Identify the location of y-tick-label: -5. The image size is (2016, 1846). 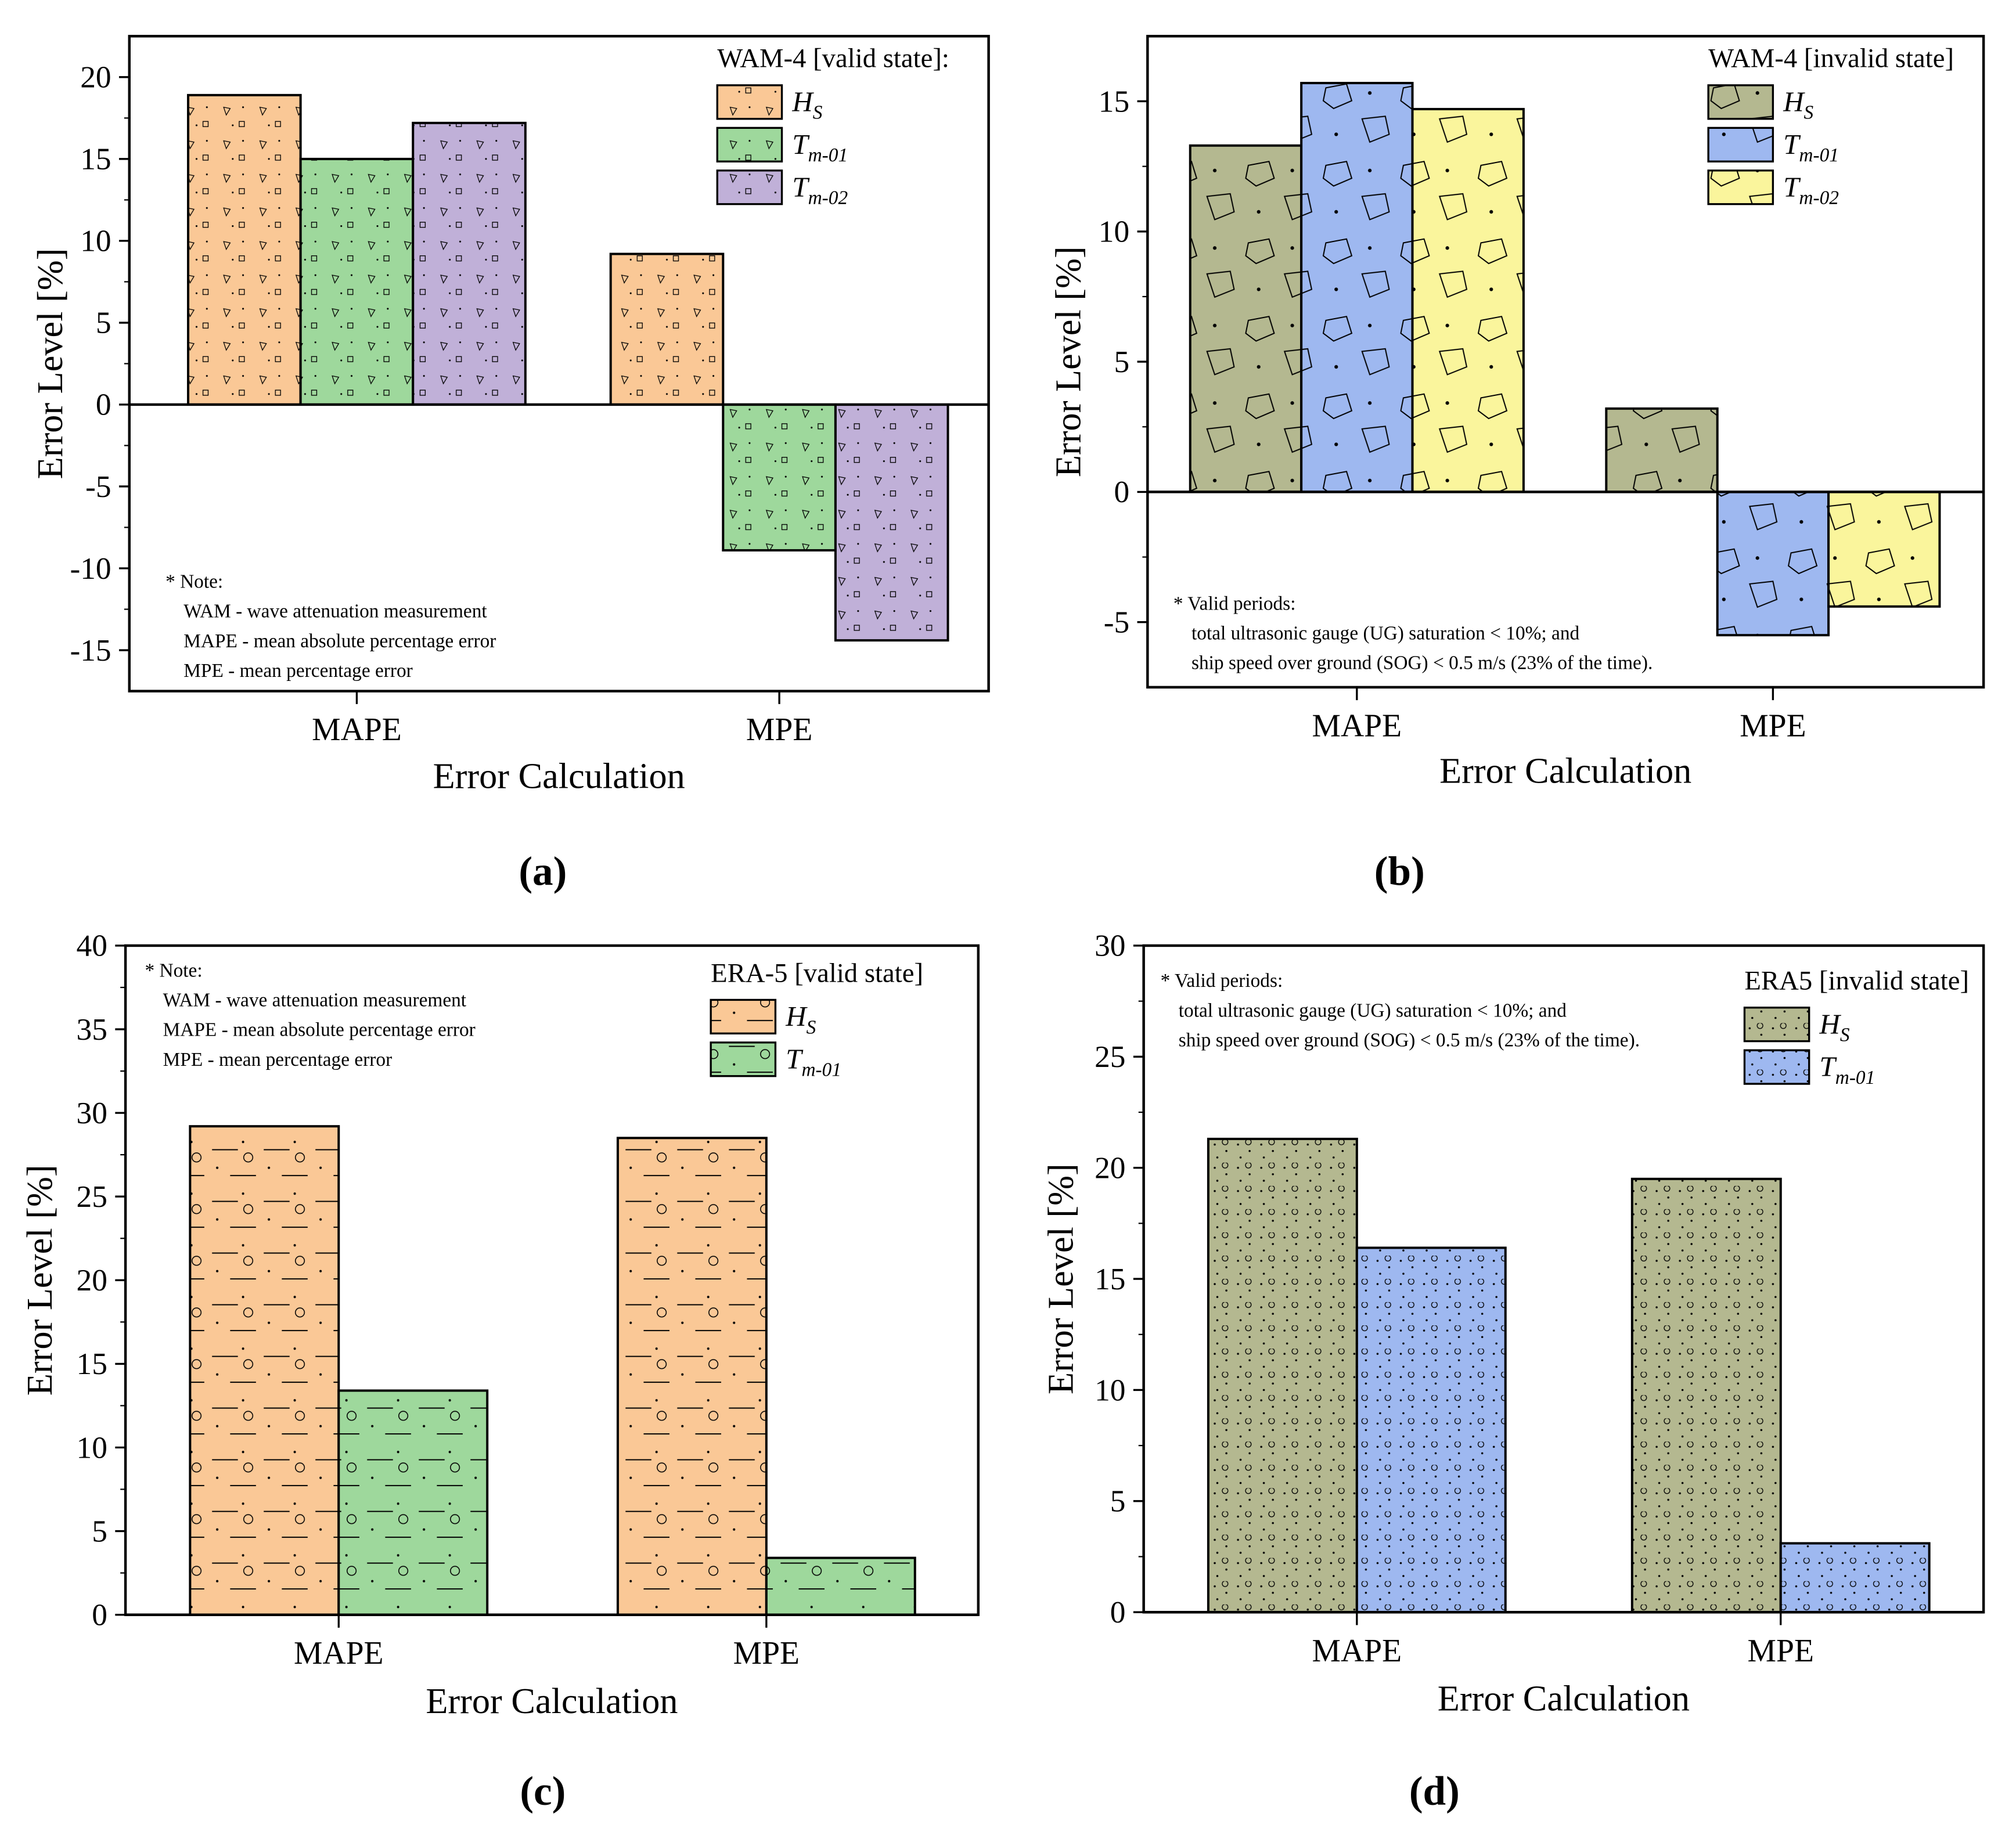
(98, 486).